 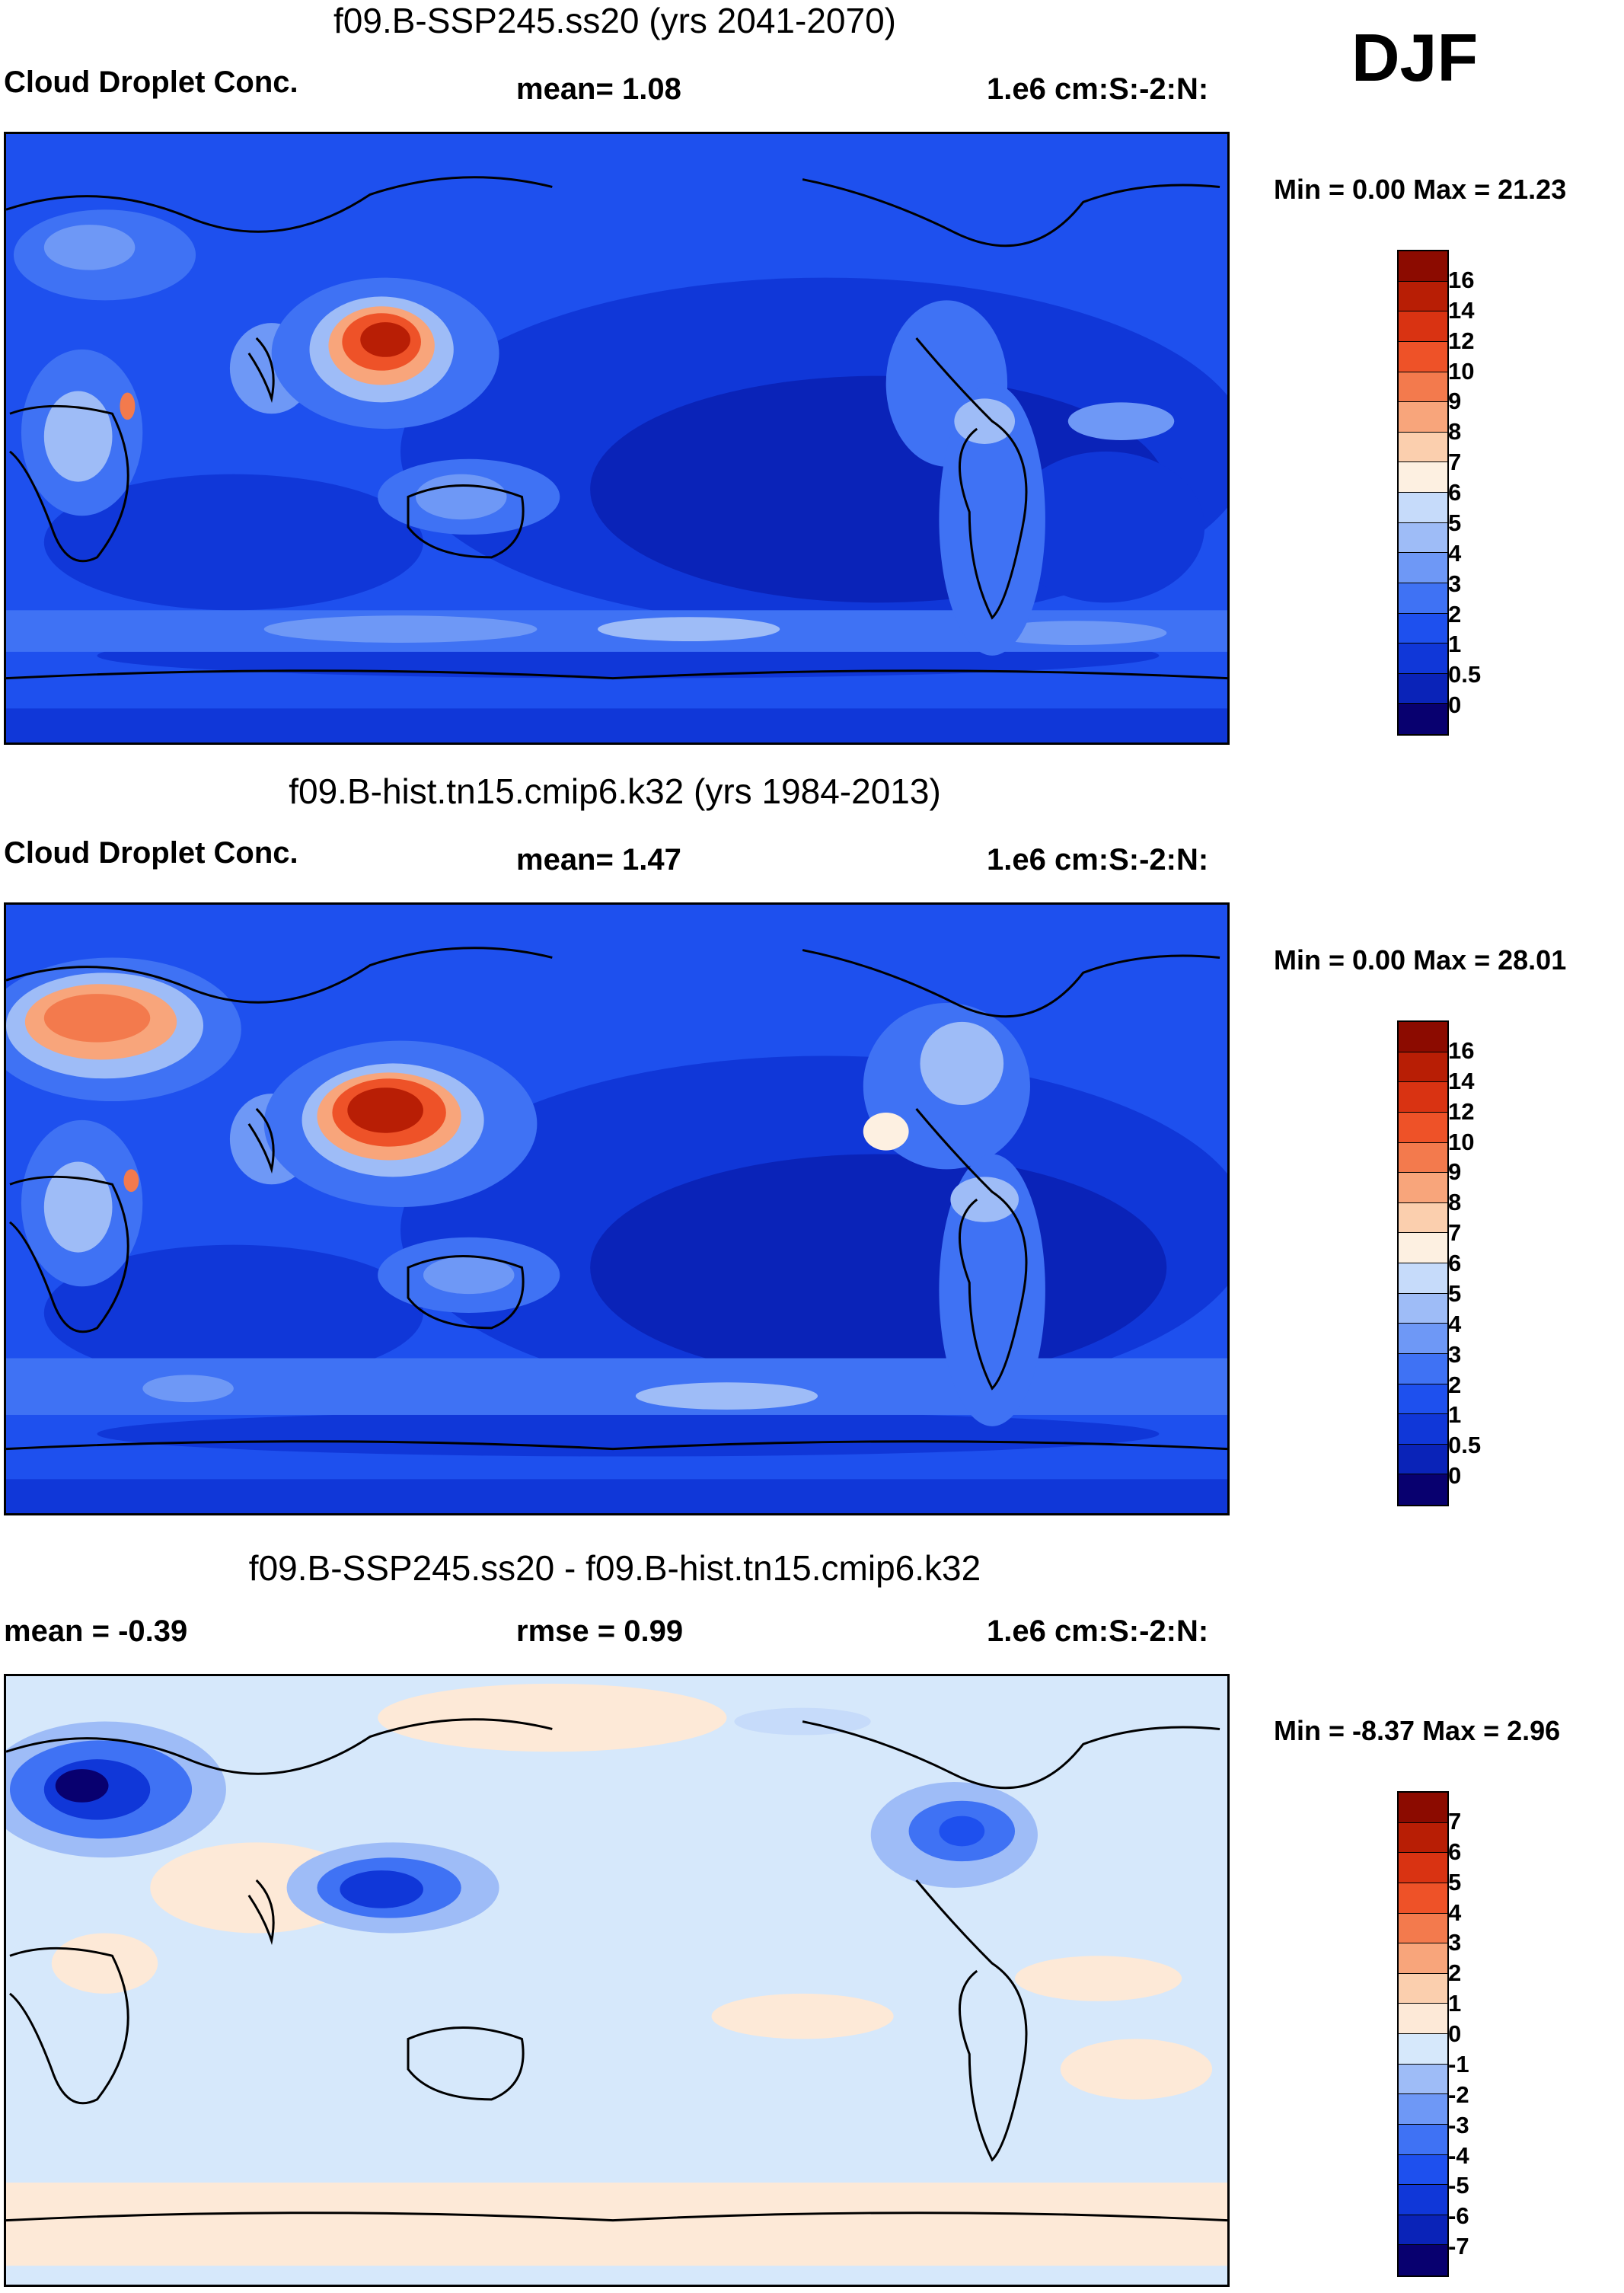 What do you see at coordinates (96, 1631) in the screenshot?
I see `panel-mean-label: mean = -0.39` at bounding box center [96, 1631].